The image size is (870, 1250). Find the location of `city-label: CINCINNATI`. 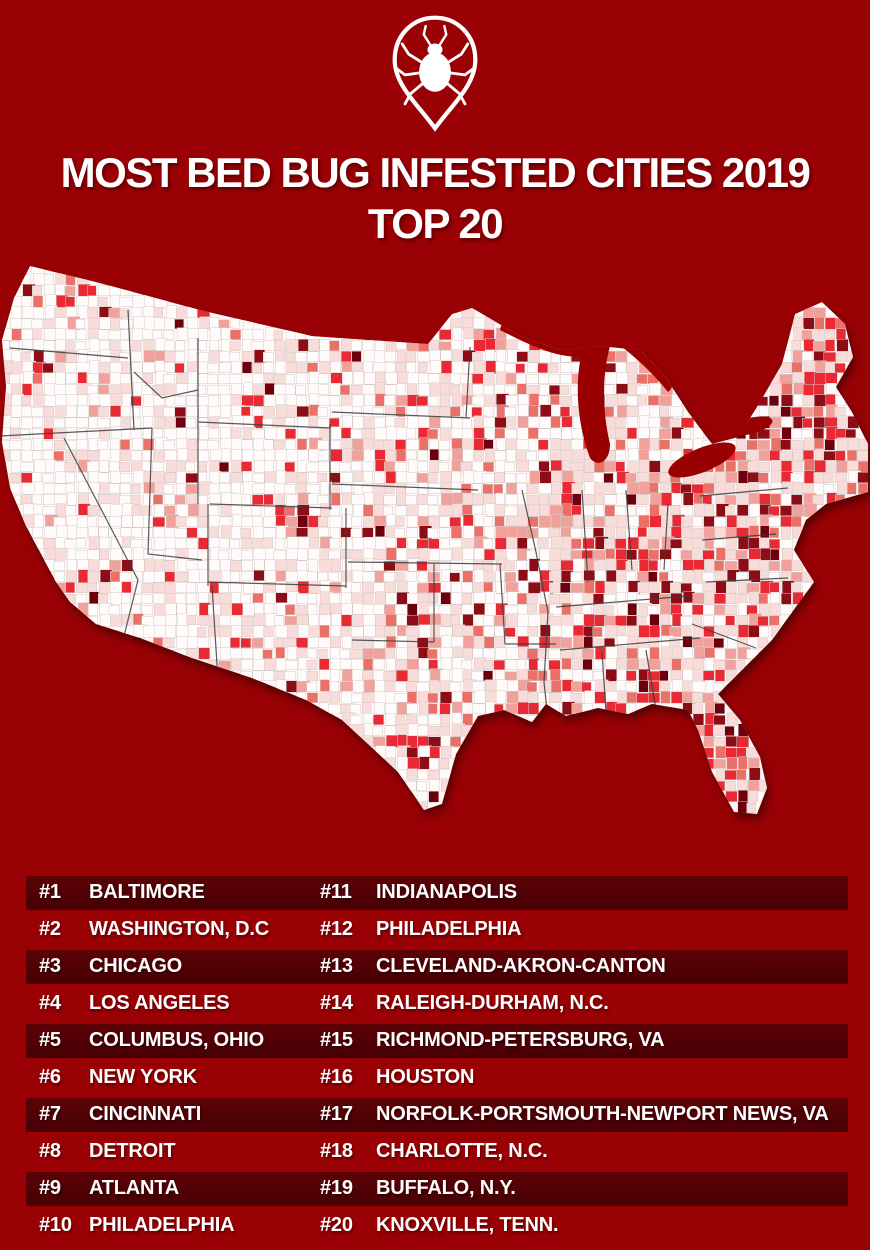

city-label: CINCINNATI is located at coordinates (145, 1114).